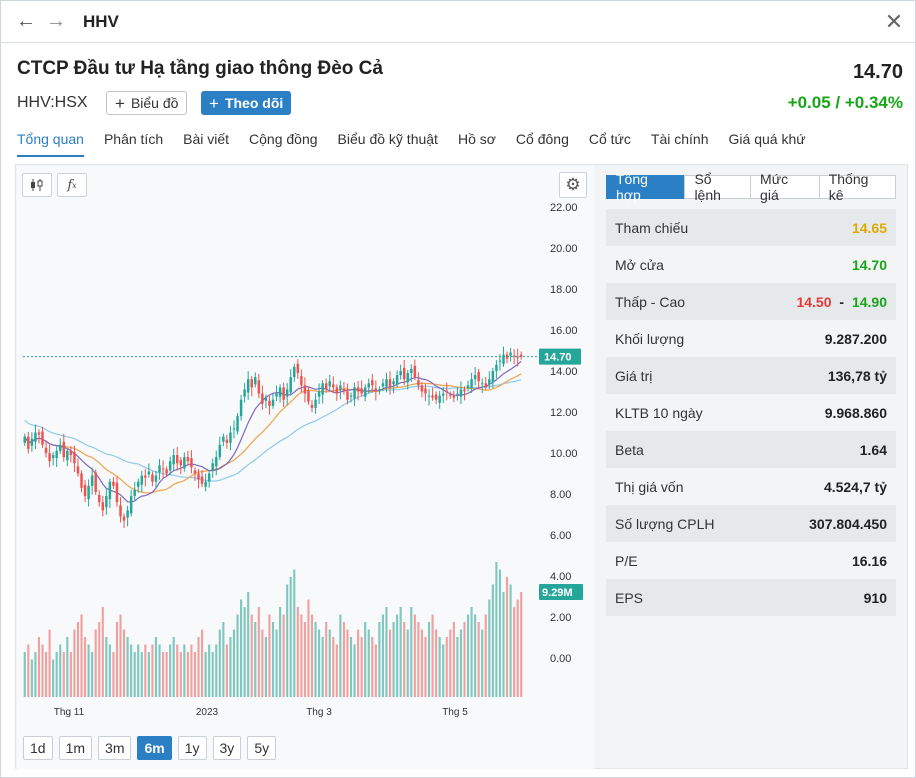 Image resolution: width=916 pixels, height=778 pixels. I want to click on stat-row-avg-volume: KLTB 10 ngày 9.968.860, so click(751, 412).